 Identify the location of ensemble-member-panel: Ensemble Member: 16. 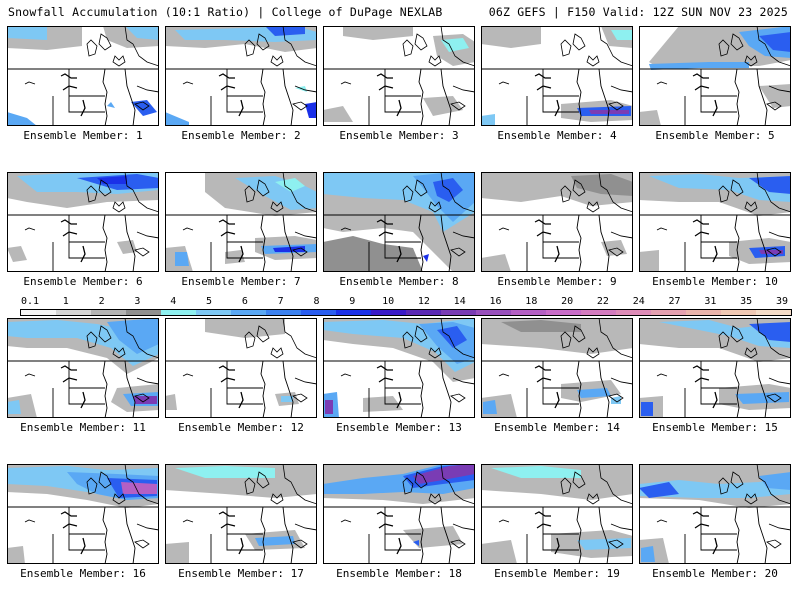
(83, 524).